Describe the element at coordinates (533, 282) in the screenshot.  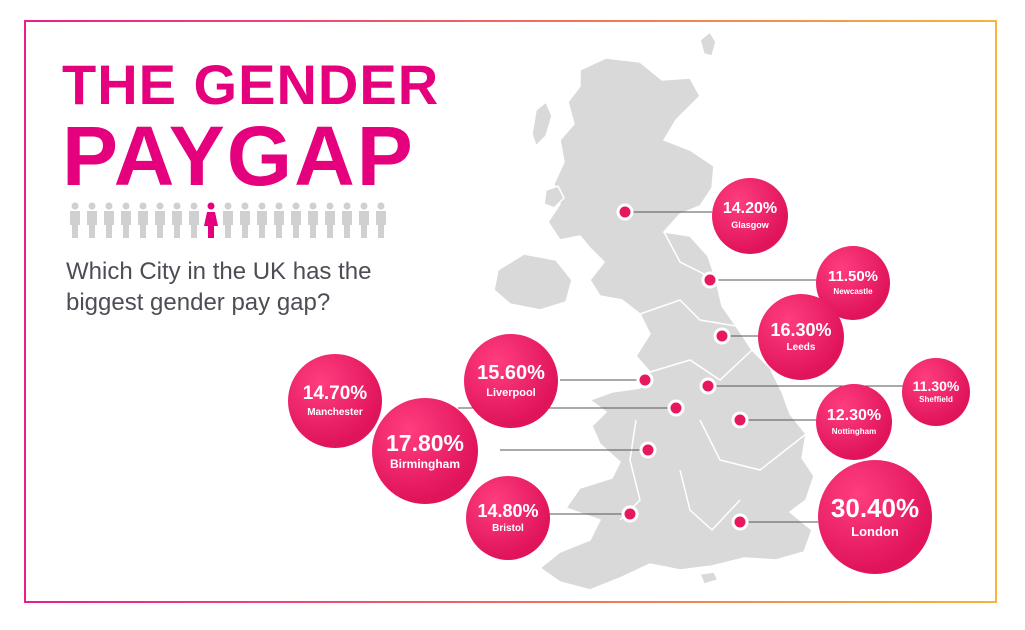
I see `northern-ireland` at that location.